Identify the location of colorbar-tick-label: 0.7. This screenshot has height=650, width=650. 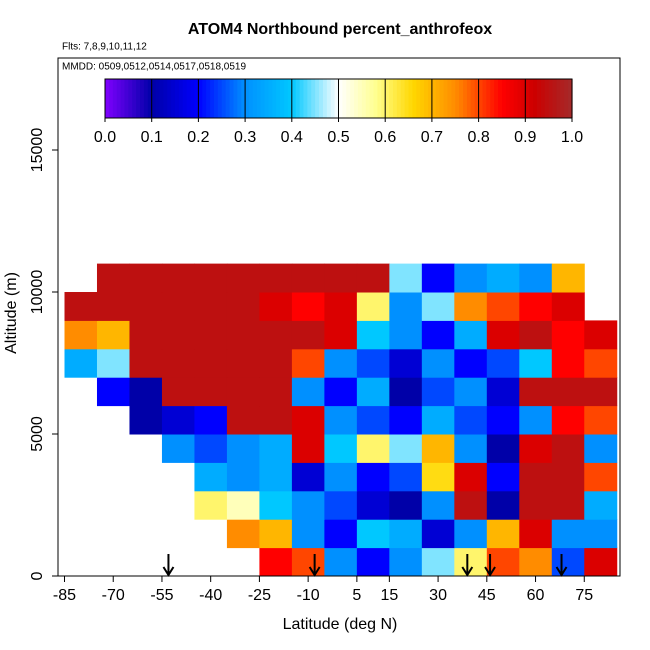
(432, 137).